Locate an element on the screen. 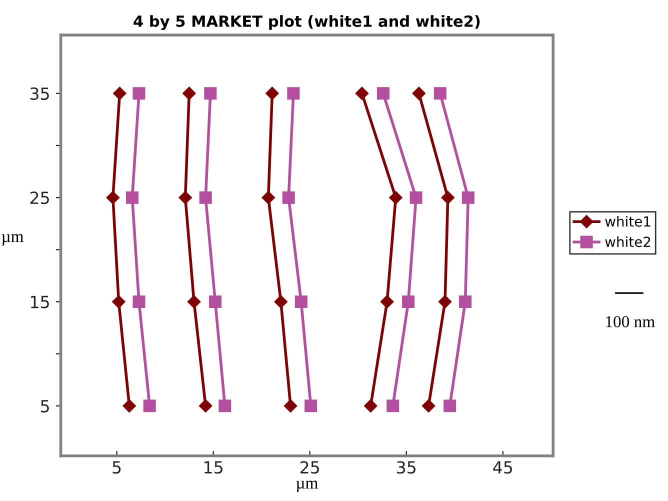 The height and width of the screenshot is (501, 668). y-tick-label: 15 is located at coordinates (39, 302).